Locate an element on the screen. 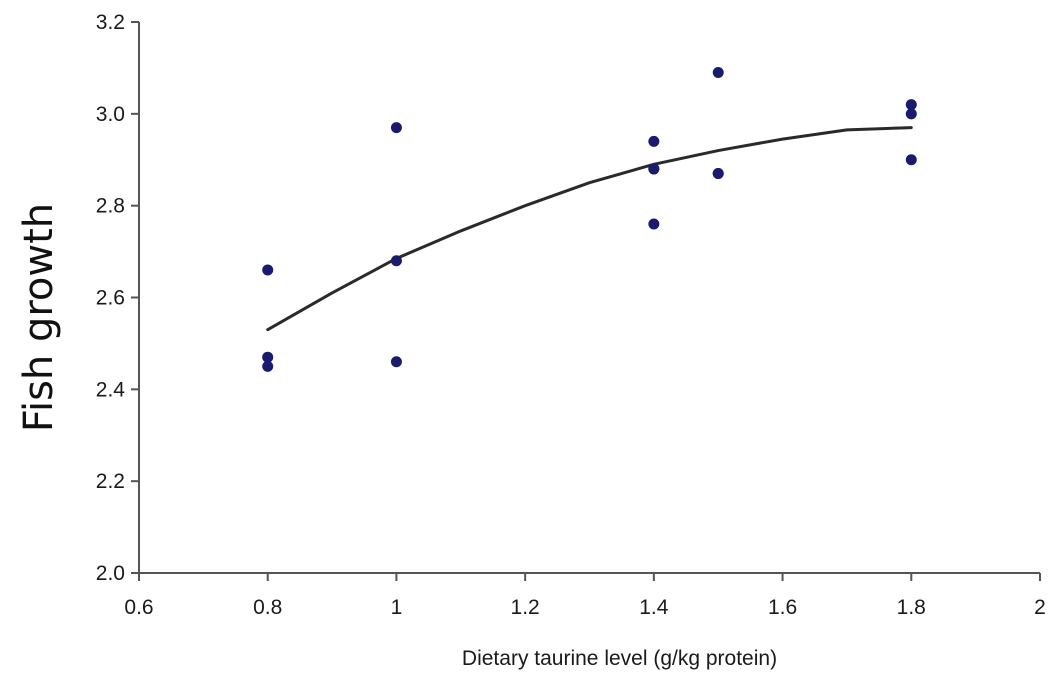 The height and width of the screenshot is (674, 1053). x-tick-label: 1.2 is located at coordinates (525, 607).